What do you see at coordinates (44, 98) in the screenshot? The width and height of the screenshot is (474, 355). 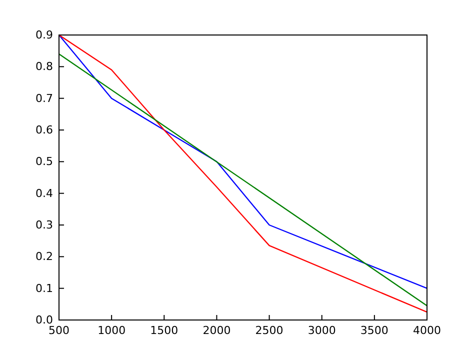 I see `y-tick-label: 0.7` at bounding box center [44, 98].